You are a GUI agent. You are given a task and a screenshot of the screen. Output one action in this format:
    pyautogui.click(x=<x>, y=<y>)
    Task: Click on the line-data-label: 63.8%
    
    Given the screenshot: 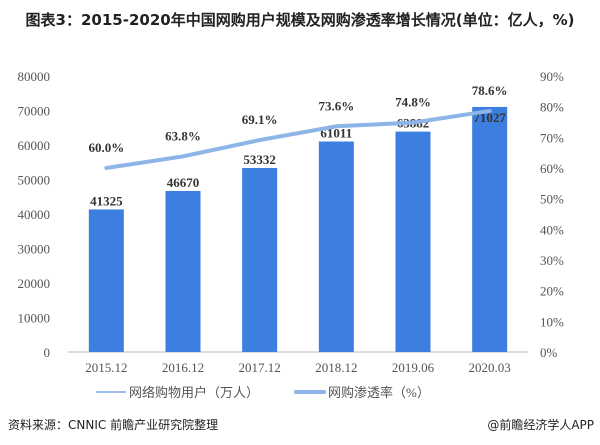 What is the action you would take?
    pyautogui.click(x=183, y=135)
    